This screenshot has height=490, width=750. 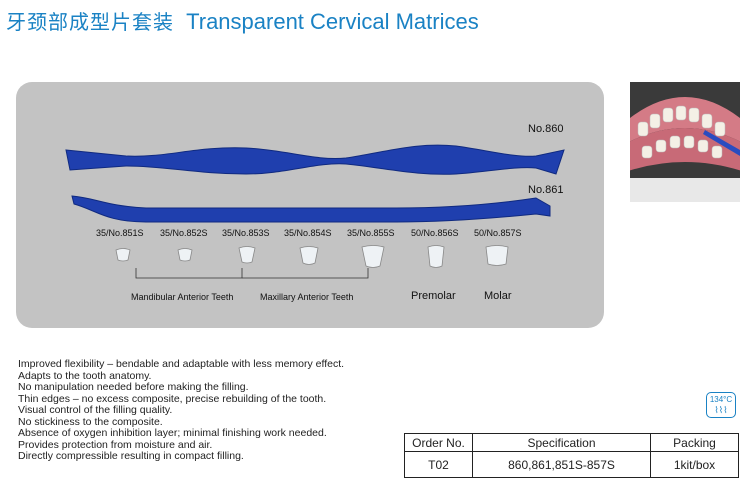 I want to click on steam-icon: ⌇⌇⌇, so click(x=721, y=410).